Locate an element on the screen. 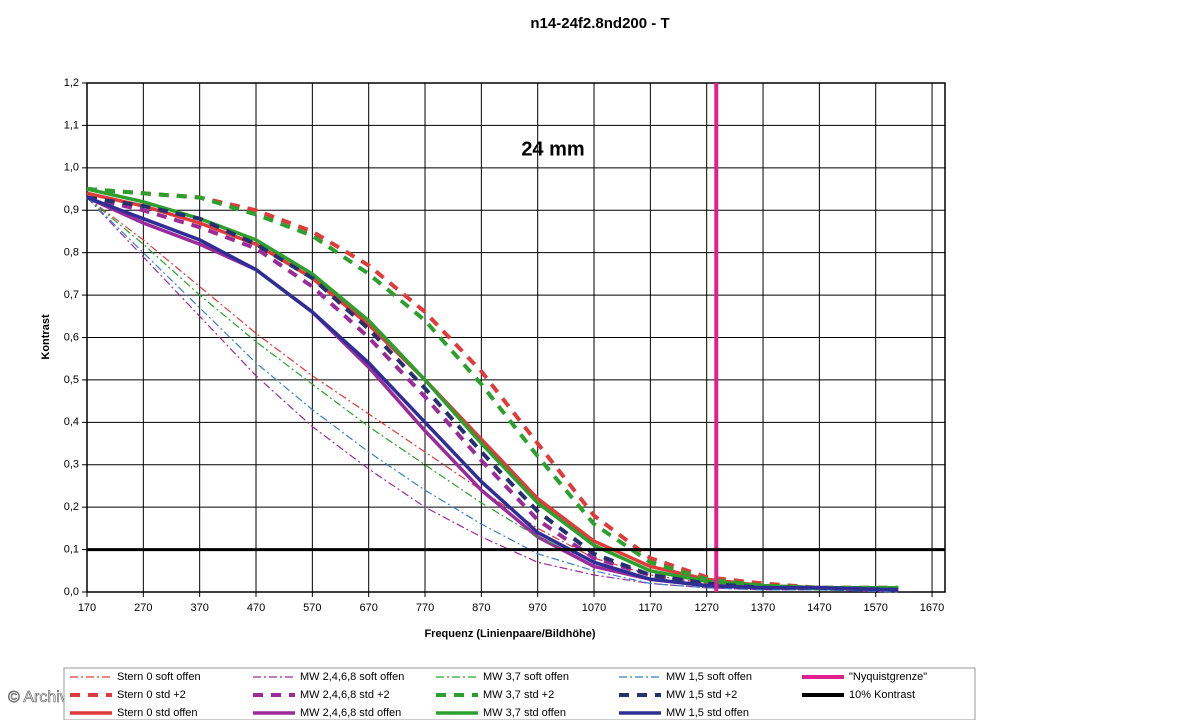 The height and width of the screenshot is (720, 1199). legend-label: MW 2,4,6,8 soft offen is located at coordinates (352, 677).